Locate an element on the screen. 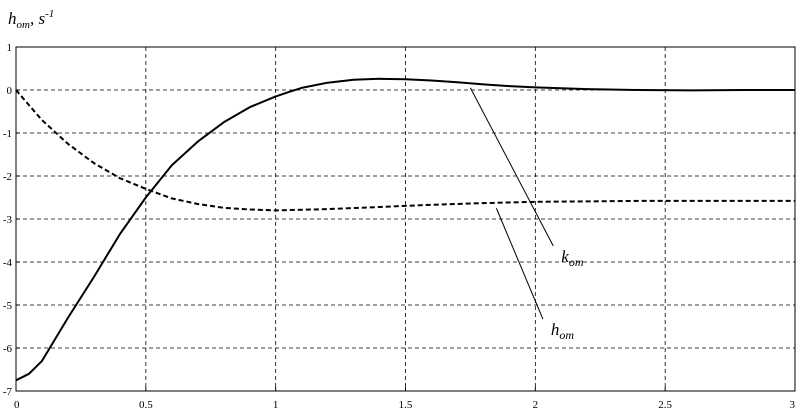  x-tick-label-5: 2.5 is located at coordinates (665, 405).